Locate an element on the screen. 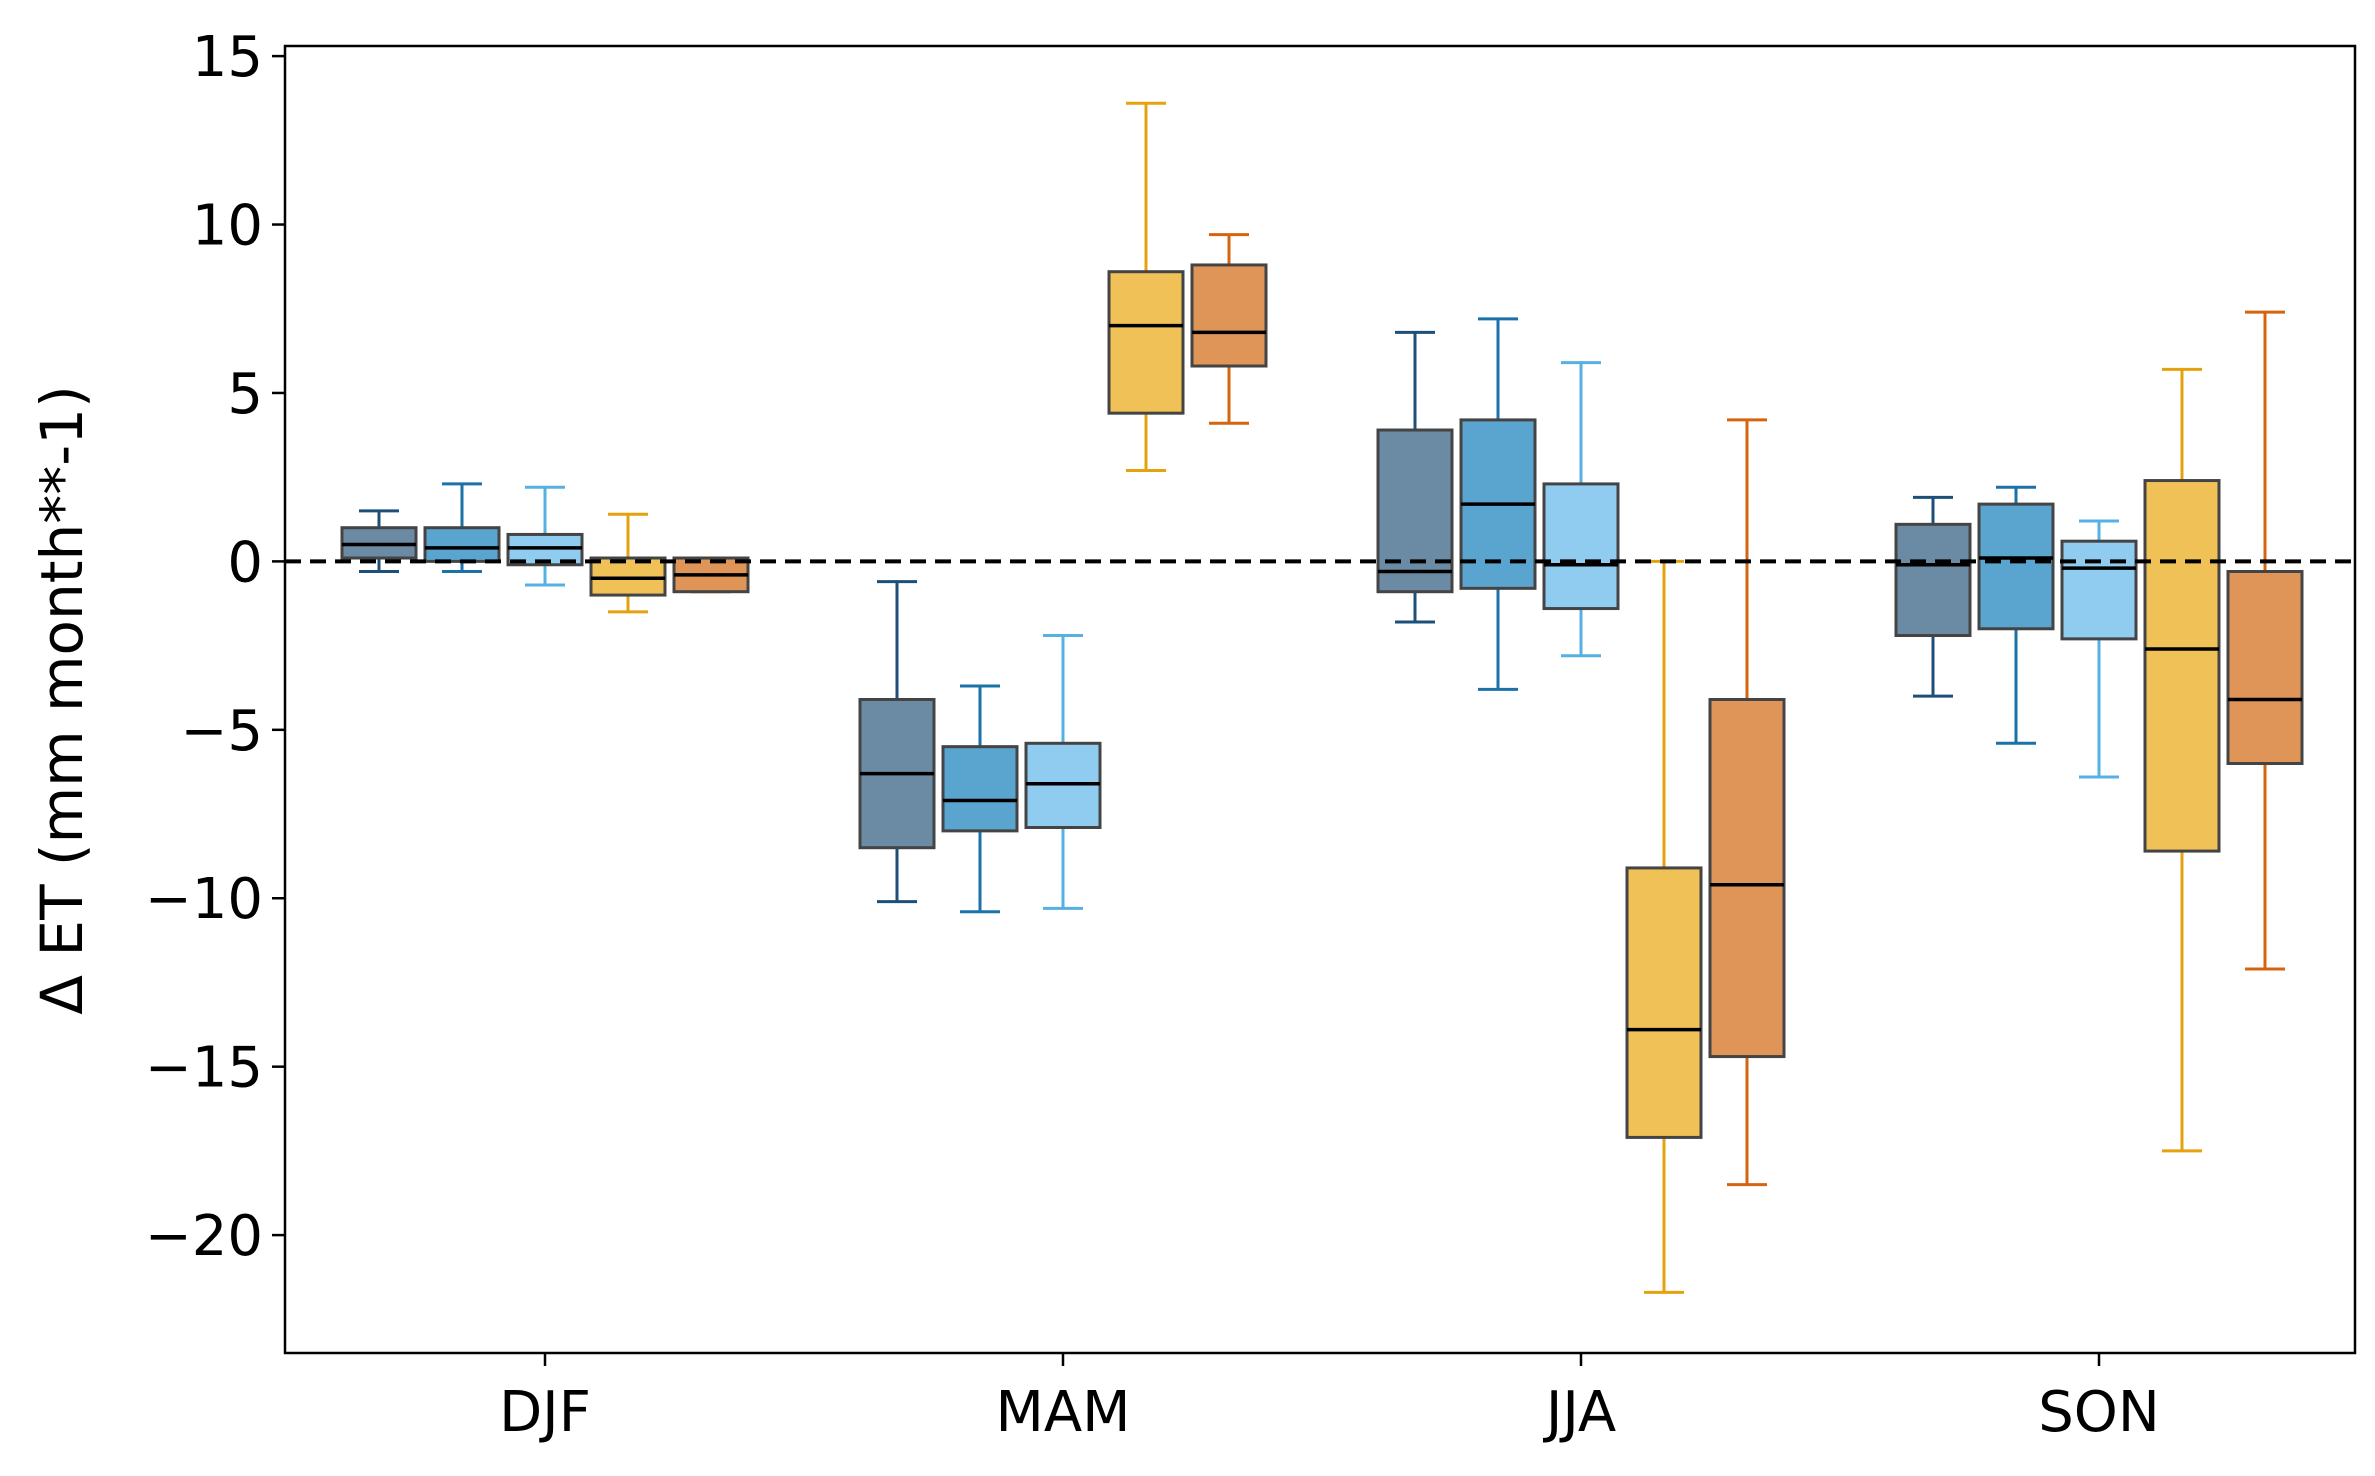 The image size is (2375, 1476). y-tick-label: 10 is located at coordinates (227, 226).